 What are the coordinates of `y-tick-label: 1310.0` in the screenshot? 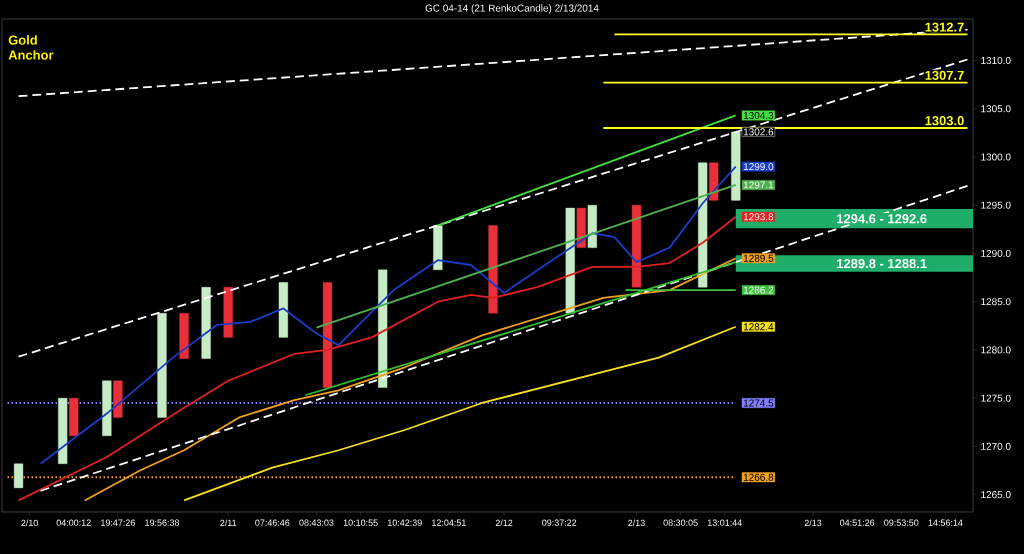 It's located at (996, 60).